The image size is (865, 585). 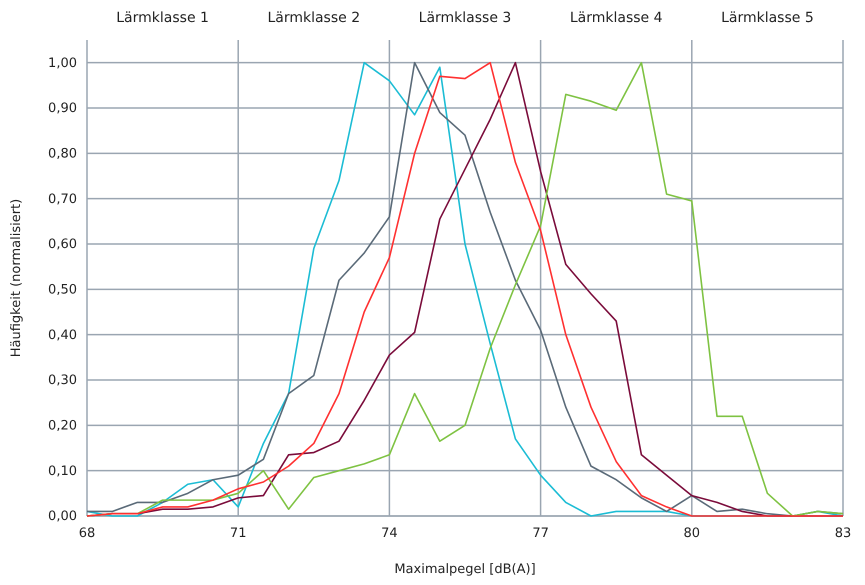 I want to click on x-axis-title: Maximalpegel [dB(A)], so click(x=465, y=569).